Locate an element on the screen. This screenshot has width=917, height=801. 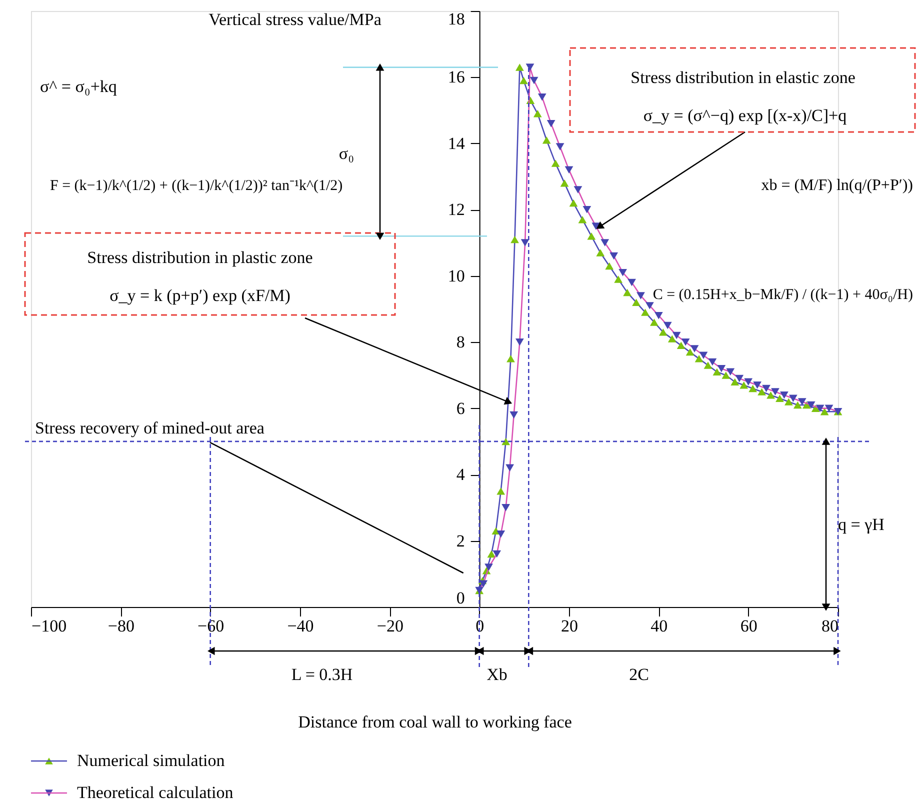
annotation: q = γH is located at coordinates (861, 524).